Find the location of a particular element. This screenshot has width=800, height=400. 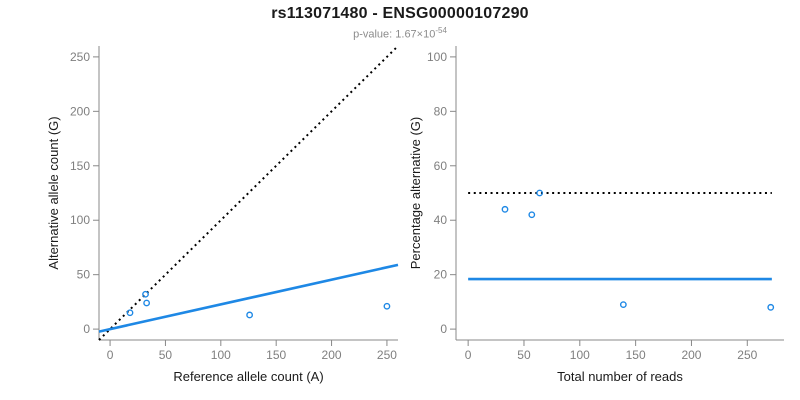

y-tick-label: 60 is located at coordinates (441, 166).